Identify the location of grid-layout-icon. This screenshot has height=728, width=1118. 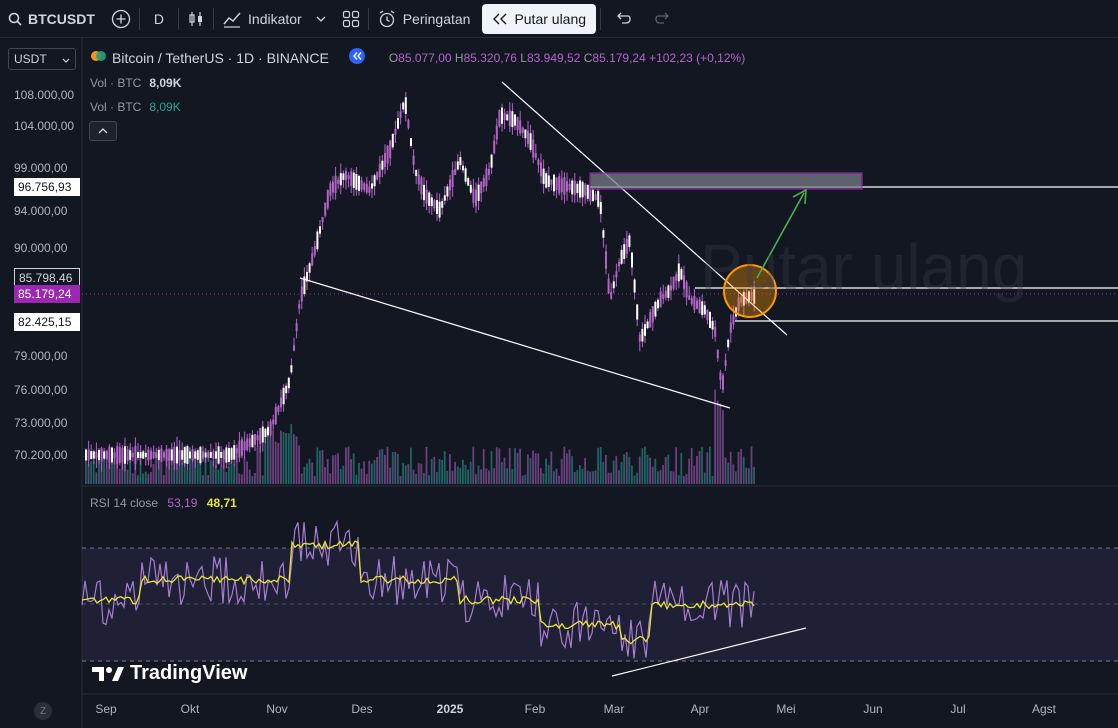
(351, 19).